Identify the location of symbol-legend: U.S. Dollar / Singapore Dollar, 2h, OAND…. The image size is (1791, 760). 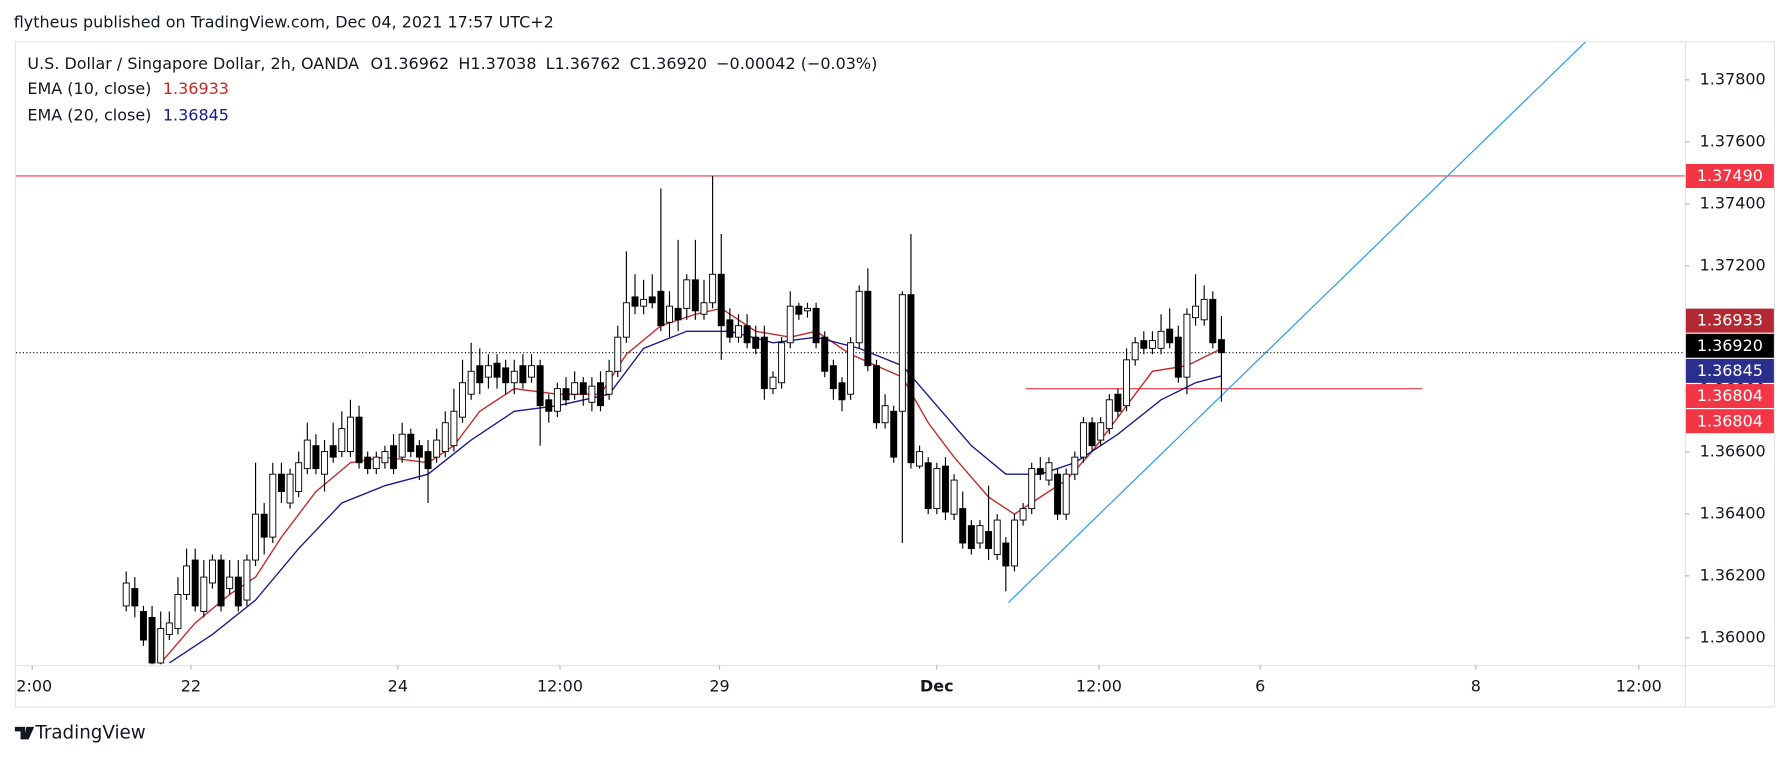
(452, 62).